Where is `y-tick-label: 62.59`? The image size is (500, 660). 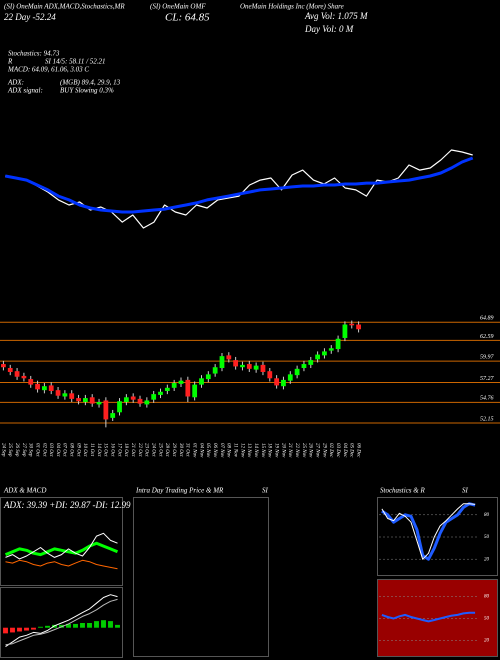
y-tick-label: 62.59 is located at coordinates (487, 337).